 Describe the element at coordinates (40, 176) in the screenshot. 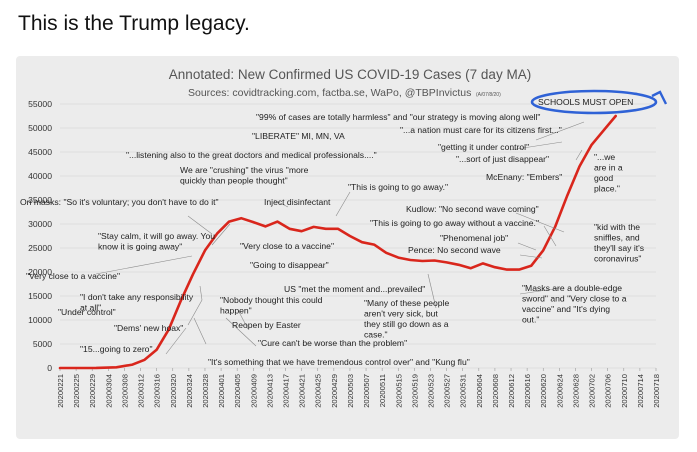

I see `y-tick-label: 40000` at that location.